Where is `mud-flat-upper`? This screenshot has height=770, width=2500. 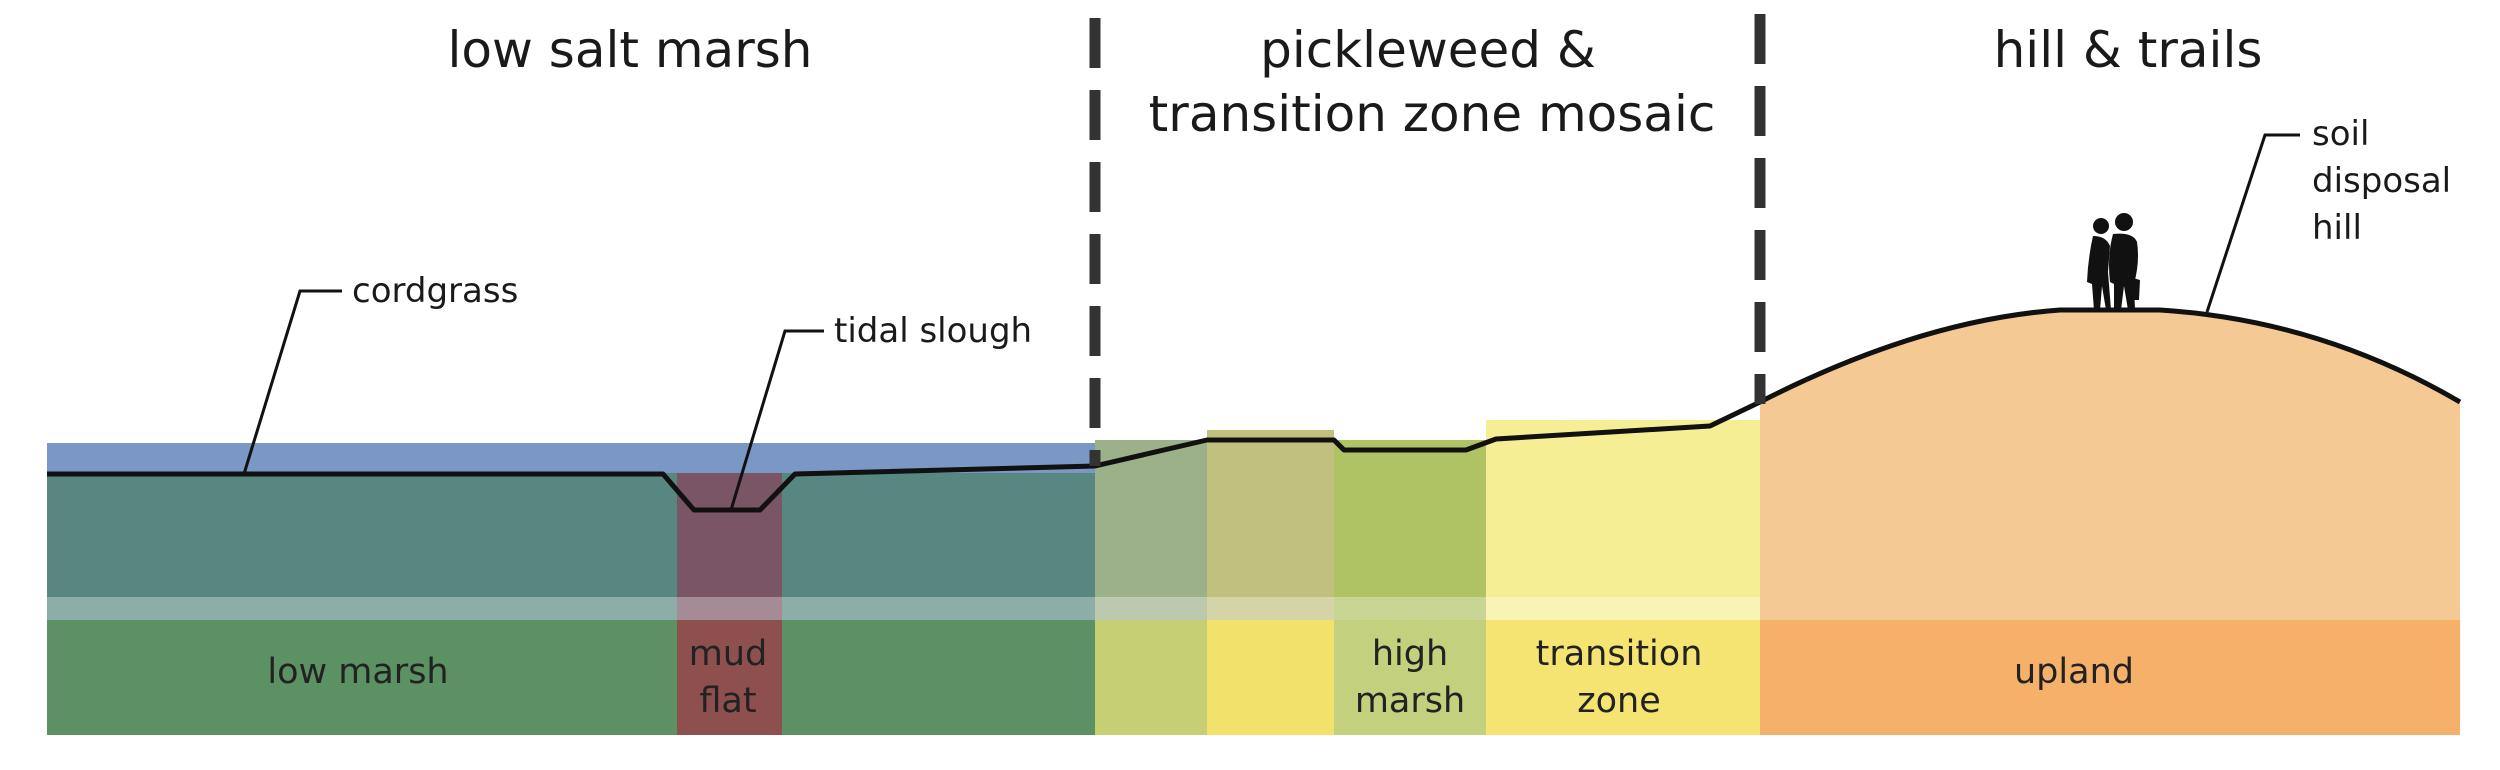 mud-flat-upper is located at coordinates (729, 546).